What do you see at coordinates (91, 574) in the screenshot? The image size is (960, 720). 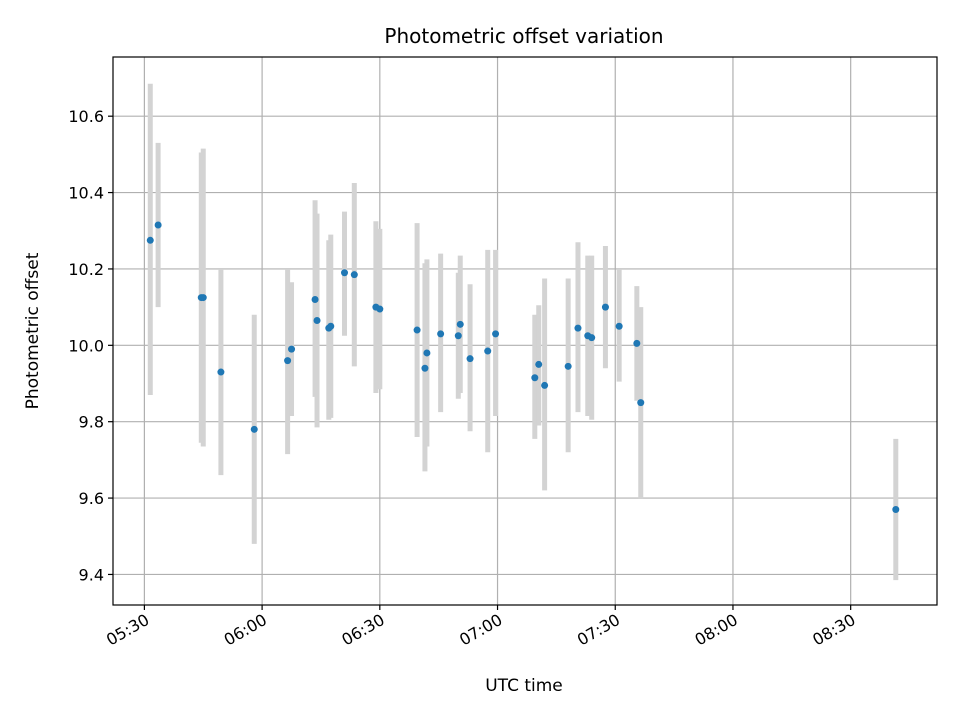 I see `y-tick-label: 9.4` at bounding box center [91, 574].